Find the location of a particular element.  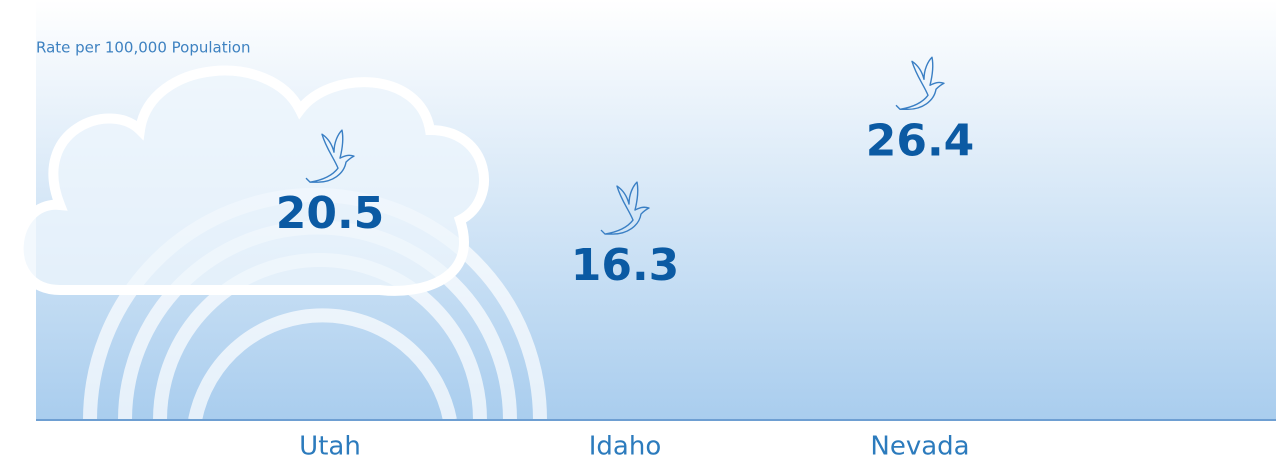

y-axis-label: Rate per 100,000 Population is located at coordinates (143, 48).